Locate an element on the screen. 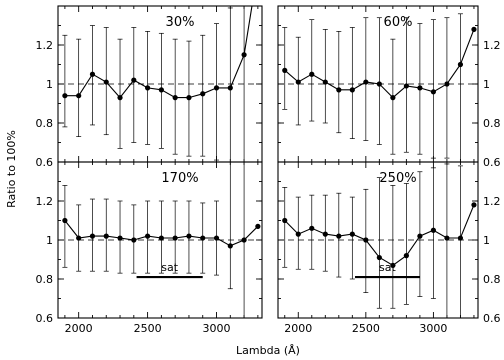 This screenshot has height=360, width=504. panel-label: 250% is located at coordinates (397, 178).